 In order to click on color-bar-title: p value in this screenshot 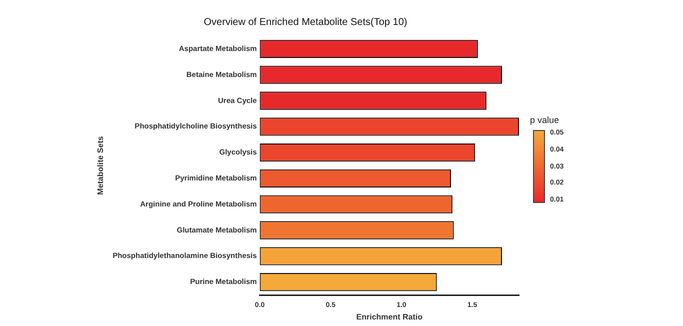, I will do `click(545, 120)`.